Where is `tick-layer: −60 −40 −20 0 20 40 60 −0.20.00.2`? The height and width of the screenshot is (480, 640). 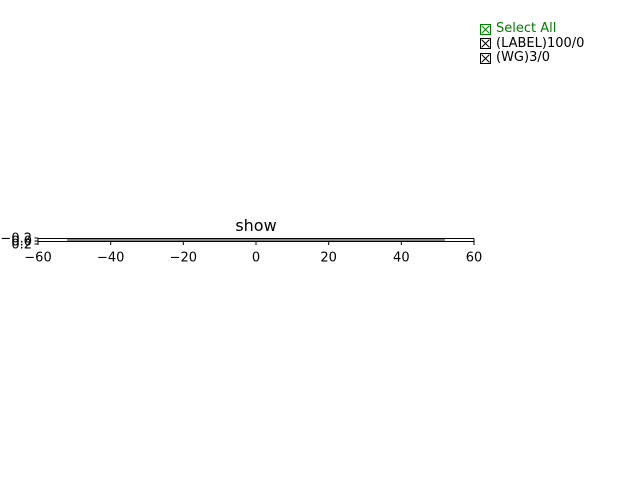
tick-layer: −60 −40 −20 0 20 40 60 −0.20.00.2 is located at coordinates (241, 249).